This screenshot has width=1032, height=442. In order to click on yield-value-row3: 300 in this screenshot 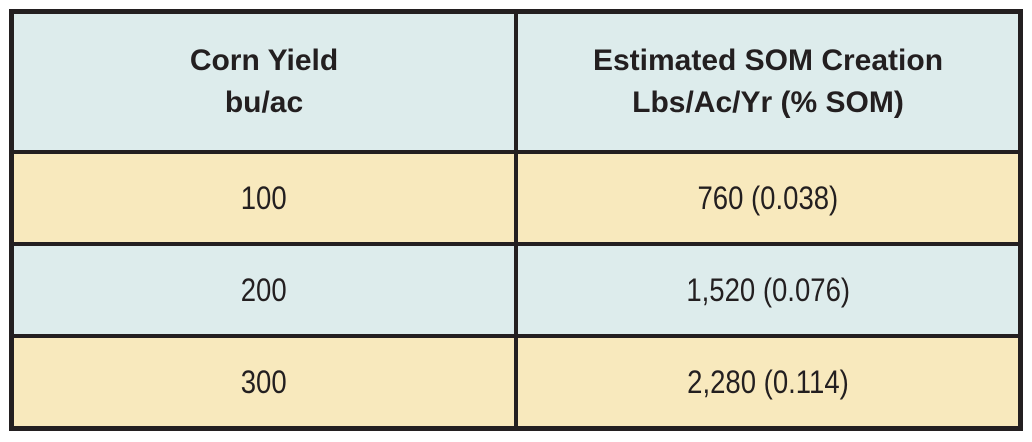, I will do `click(264, 381)`.